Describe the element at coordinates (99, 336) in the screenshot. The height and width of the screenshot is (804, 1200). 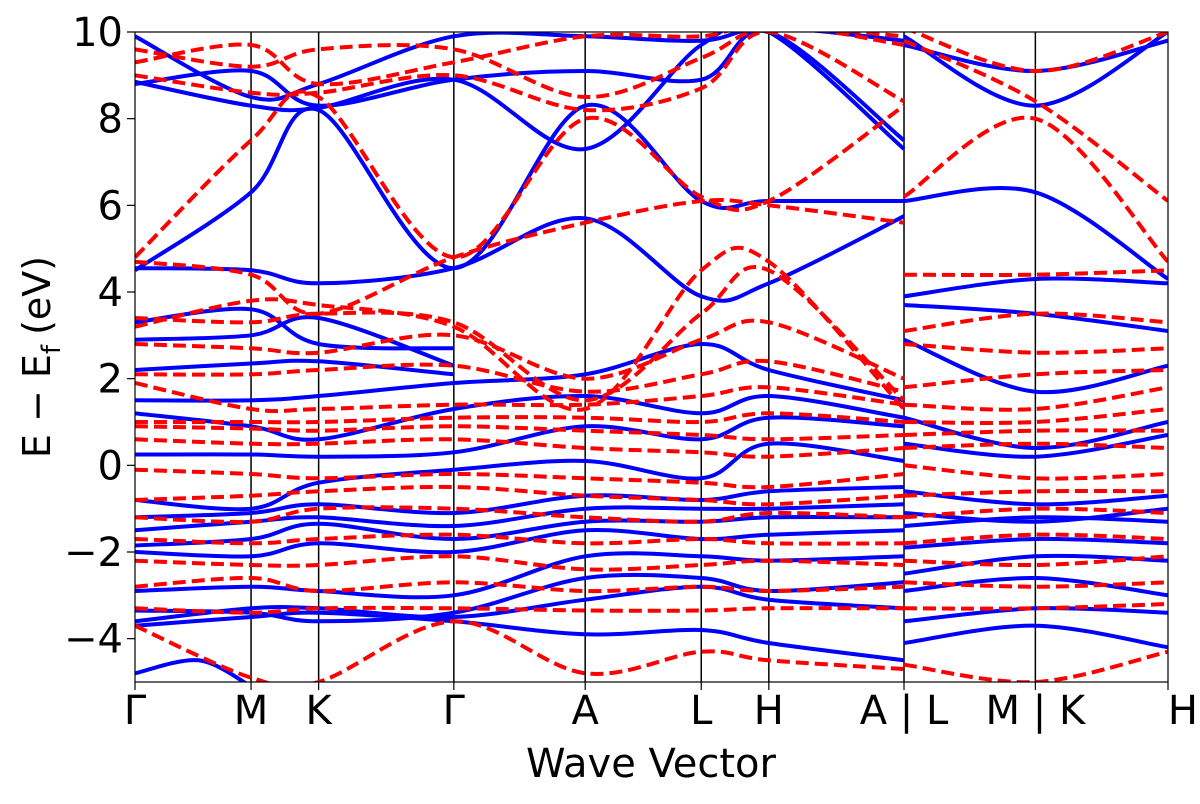
I see `y-axis-ticks: −4 −2 0 2 4 6 8 10` at that location.